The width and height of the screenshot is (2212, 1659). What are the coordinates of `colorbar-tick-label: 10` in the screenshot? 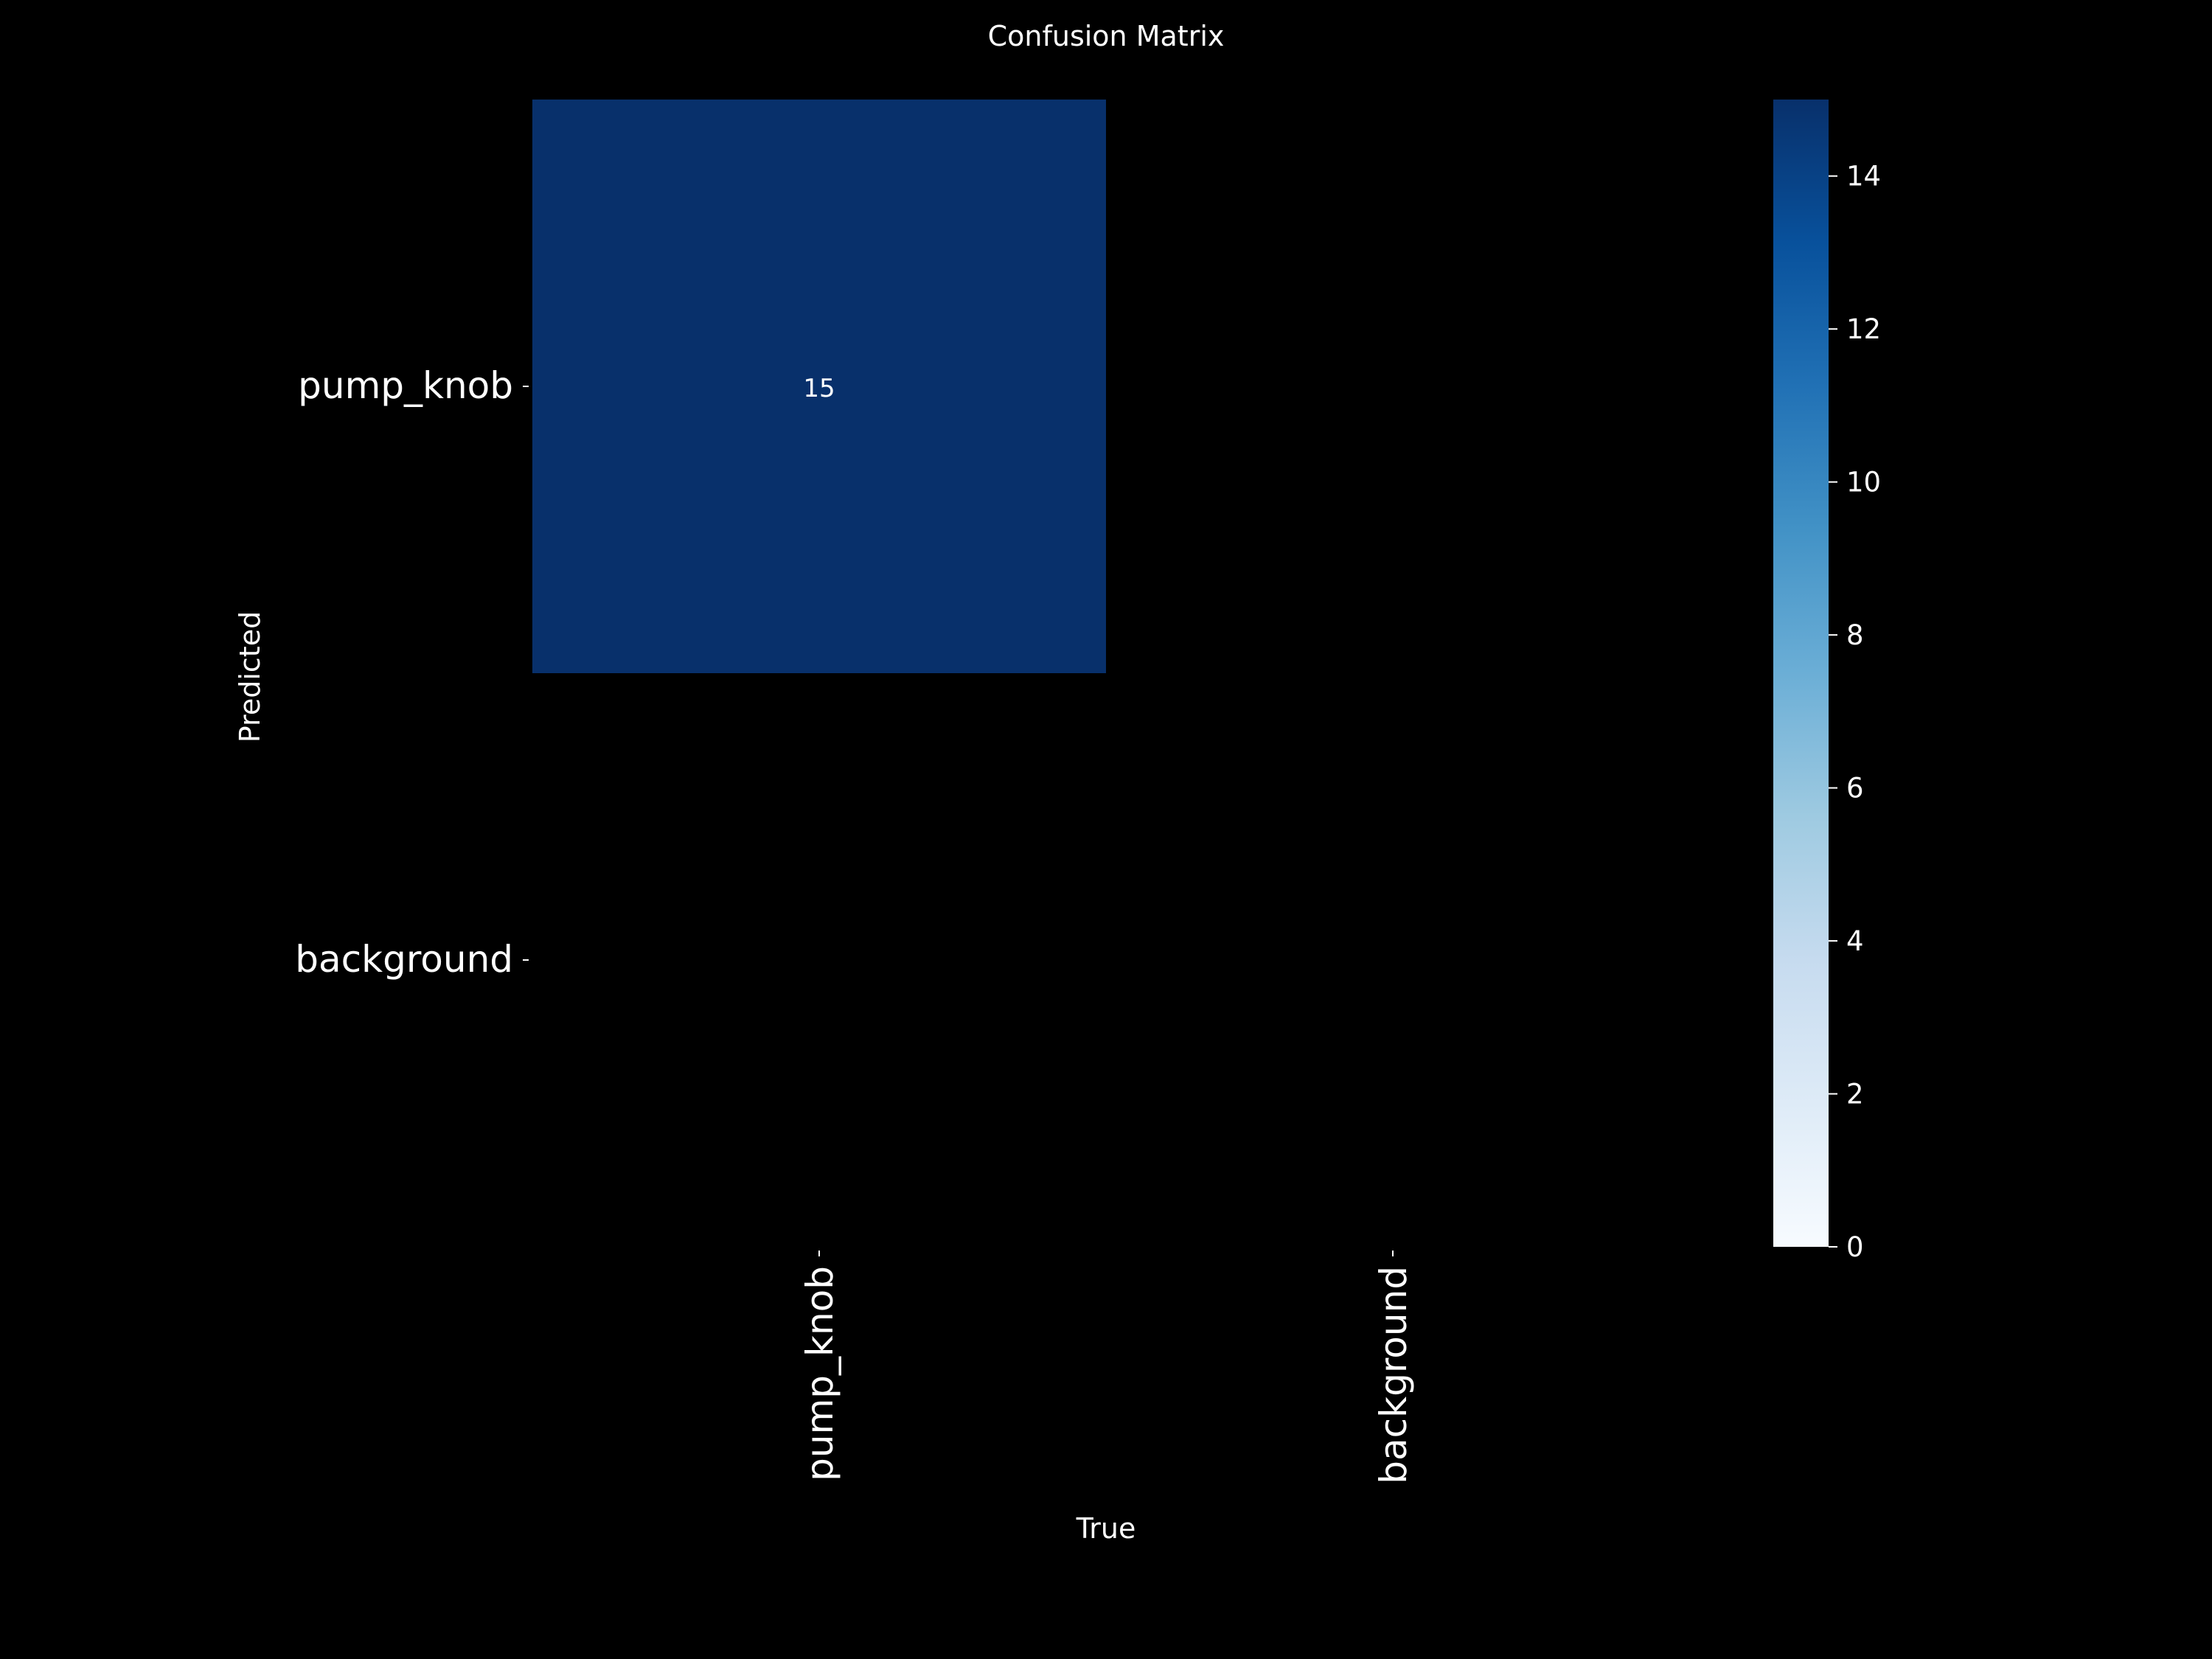 It's located at (1863, 482).